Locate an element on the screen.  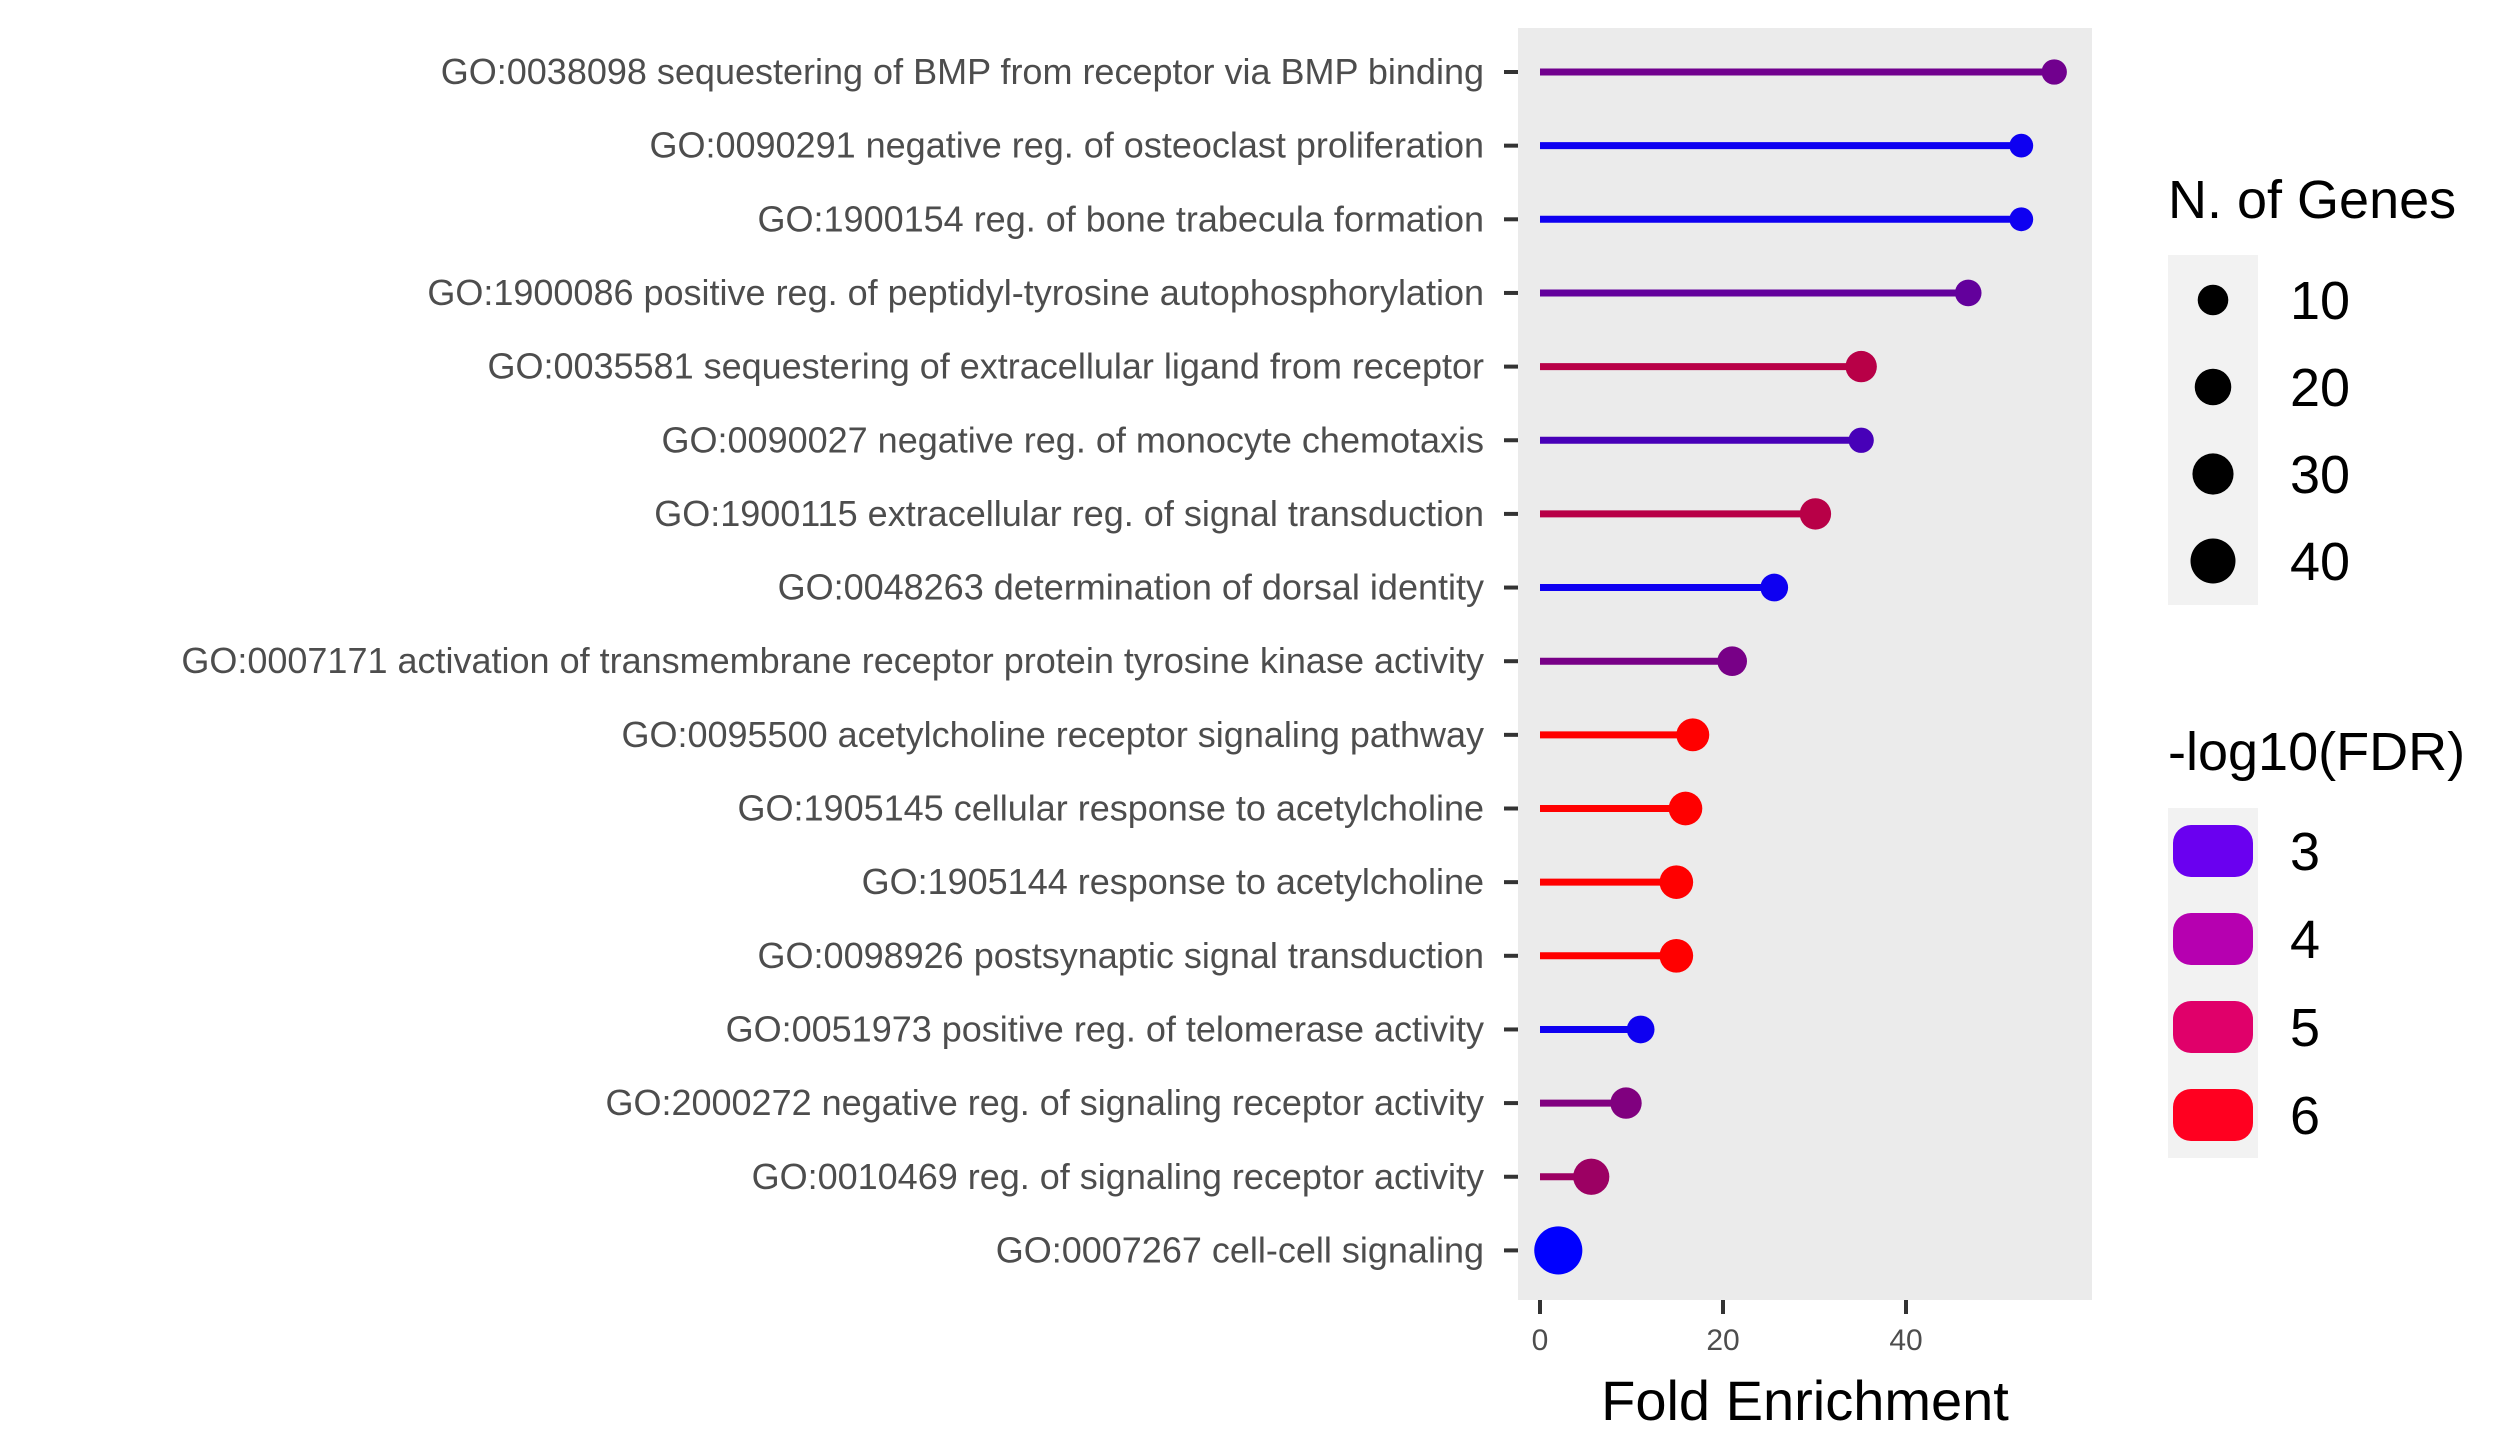
size-legend-label: 20 is located at coordinates (2320, 388).